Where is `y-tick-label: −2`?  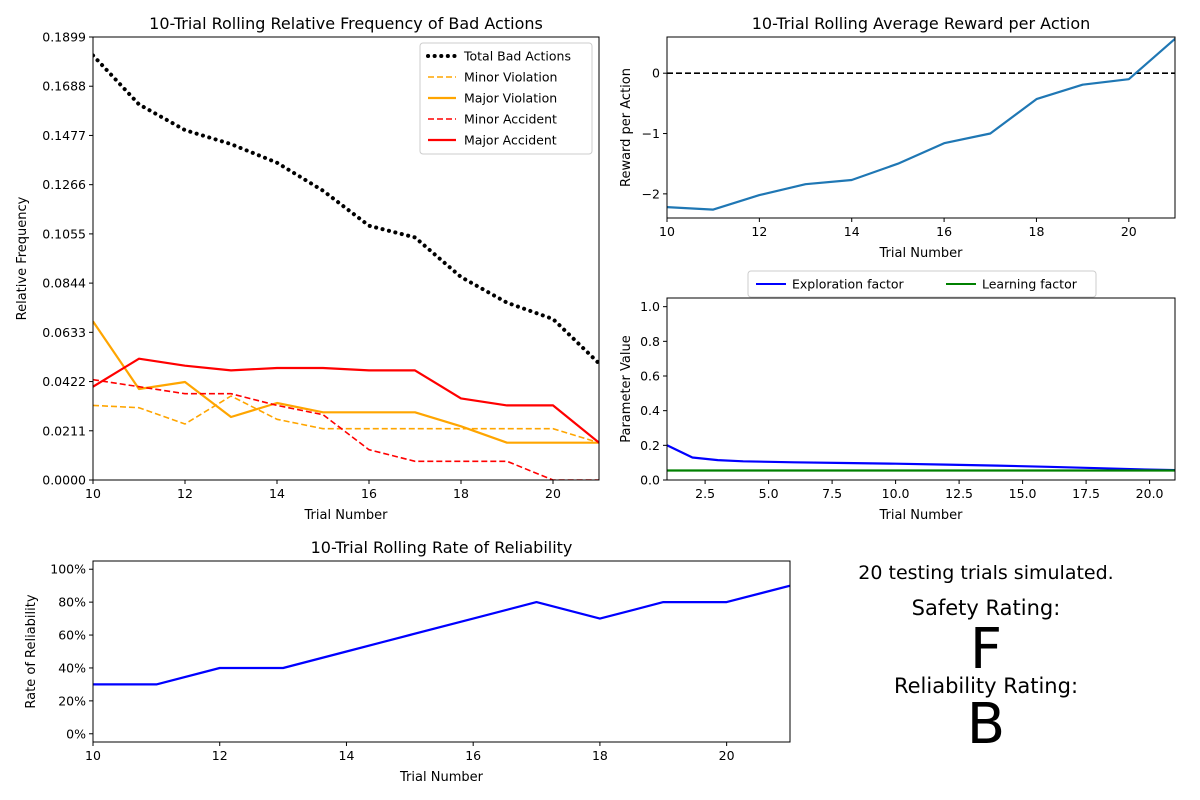
y-tick-label: −2 is located at coordinates (651, 193).